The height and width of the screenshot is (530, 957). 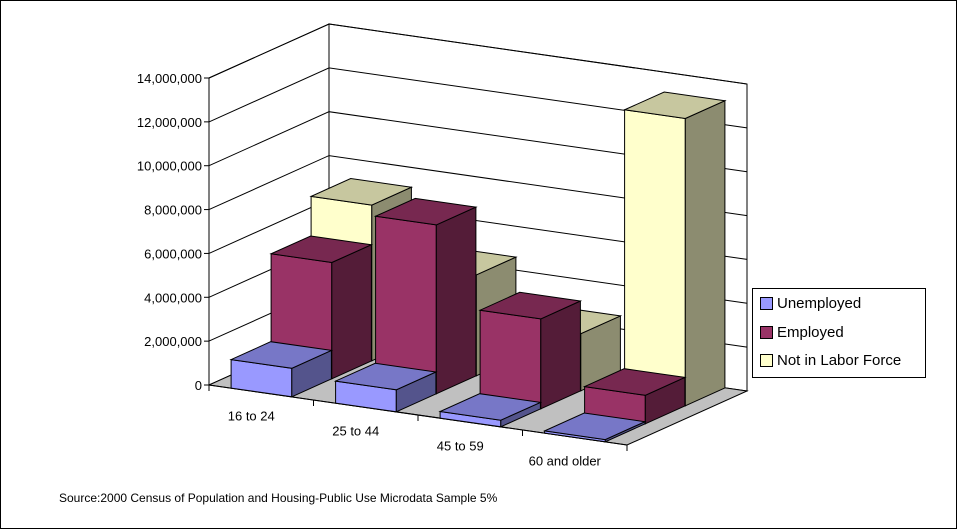 I want to click on y-tick-label: 2,000,000, so click(x=173, y=341).